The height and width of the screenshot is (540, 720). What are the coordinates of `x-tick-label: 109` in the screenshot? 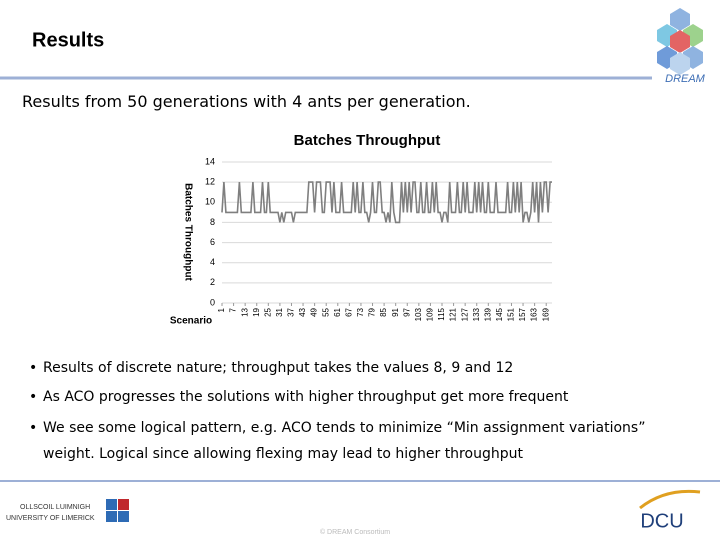 It's located at (430, 314).